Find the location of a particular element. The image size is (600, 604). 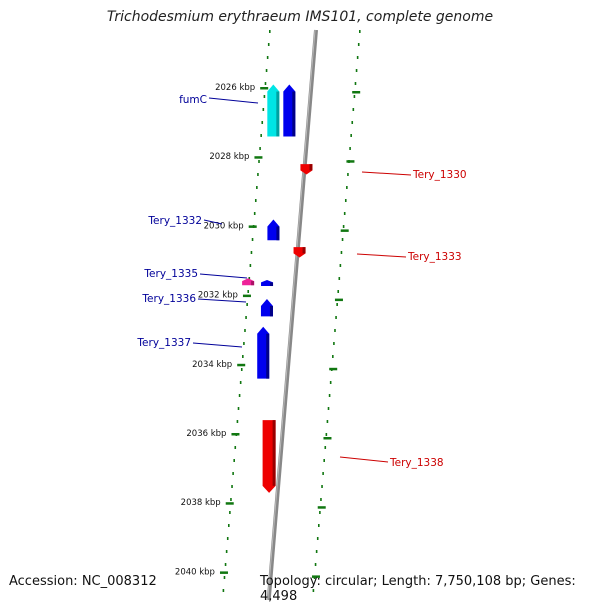

gene-label-fumC: fumC is located at coordinates (193, 100).